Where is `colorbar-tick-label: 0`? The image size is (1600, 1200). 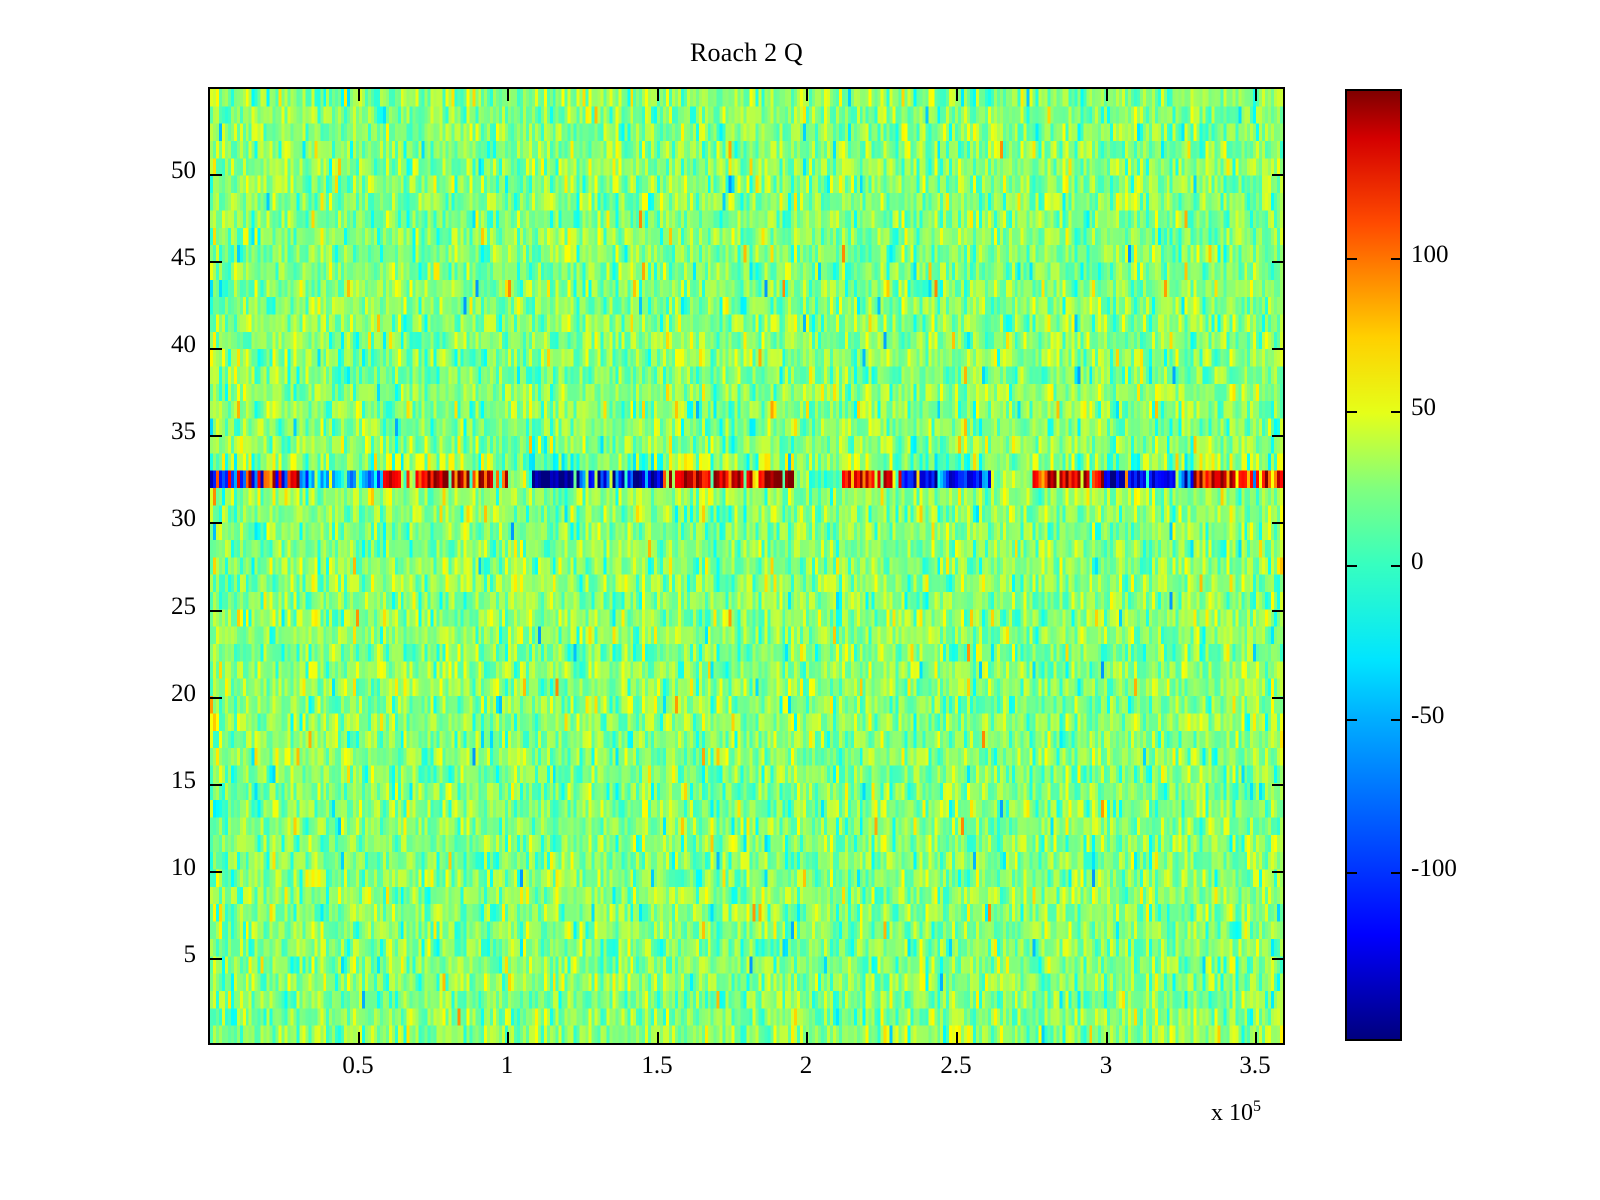 colorbar-tick-label: 0 is located at coordinates (1417, 561).